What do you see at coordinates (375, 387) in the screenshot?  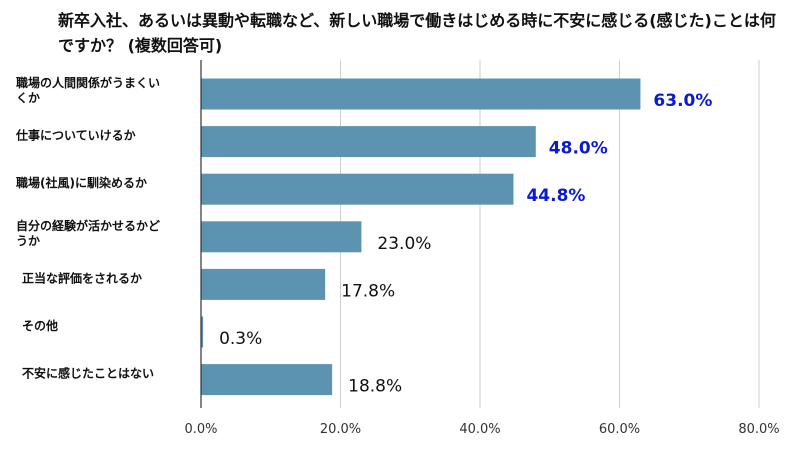 I see `data-label: 18.8%` at bounding box center [375, 387].